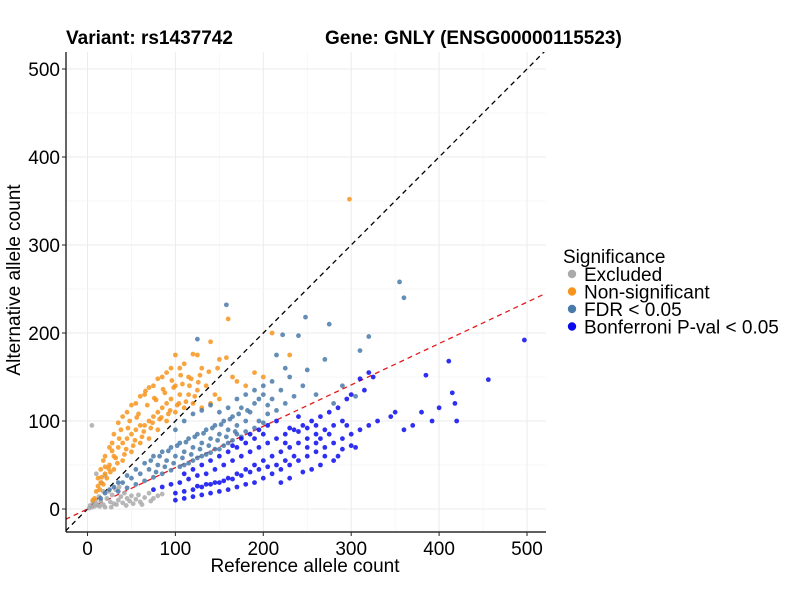  I want to click on x-tick-label-300: 300, so click(351, 549).